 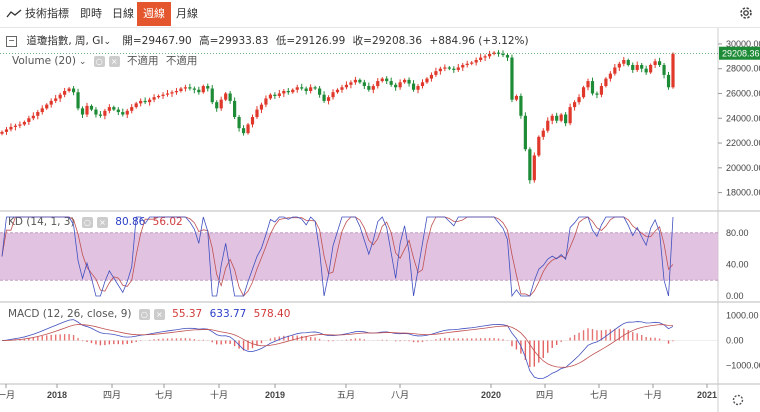 I want to click on x-tick-label: 八月, so click(x=400, y=395).